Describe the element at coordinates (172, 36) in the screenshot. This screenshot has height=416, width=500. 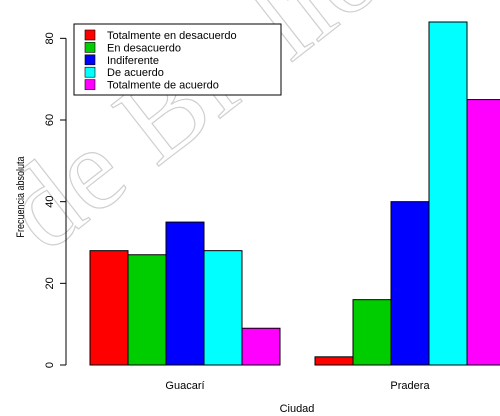
I see `legend-label: Totalmente en desacuerdo` at that location.